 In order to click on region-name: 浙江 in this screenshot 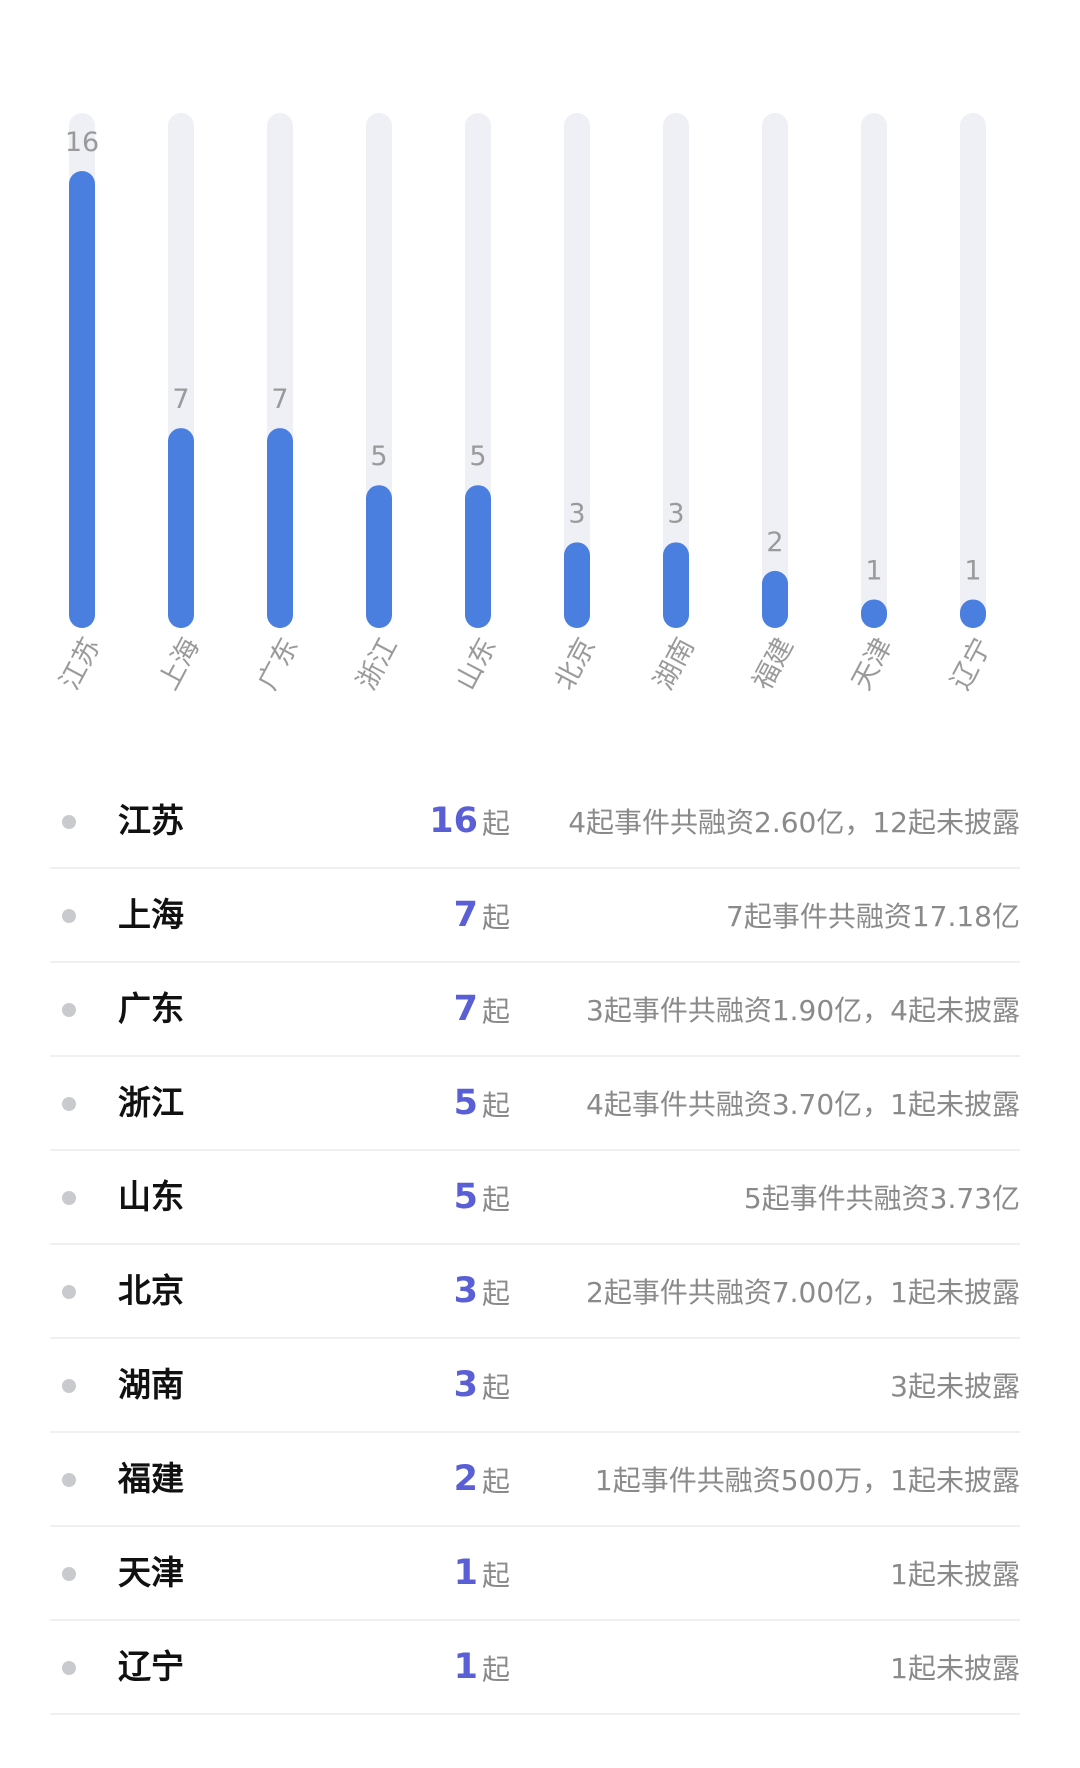, I will do `click(151, 1102)`.